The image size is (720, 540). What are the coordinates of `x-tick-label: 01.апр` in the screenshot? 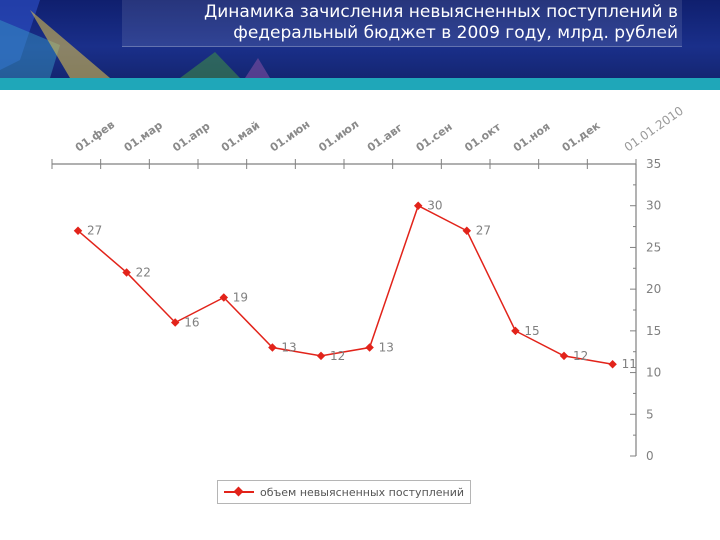 It's located at (191, 136).